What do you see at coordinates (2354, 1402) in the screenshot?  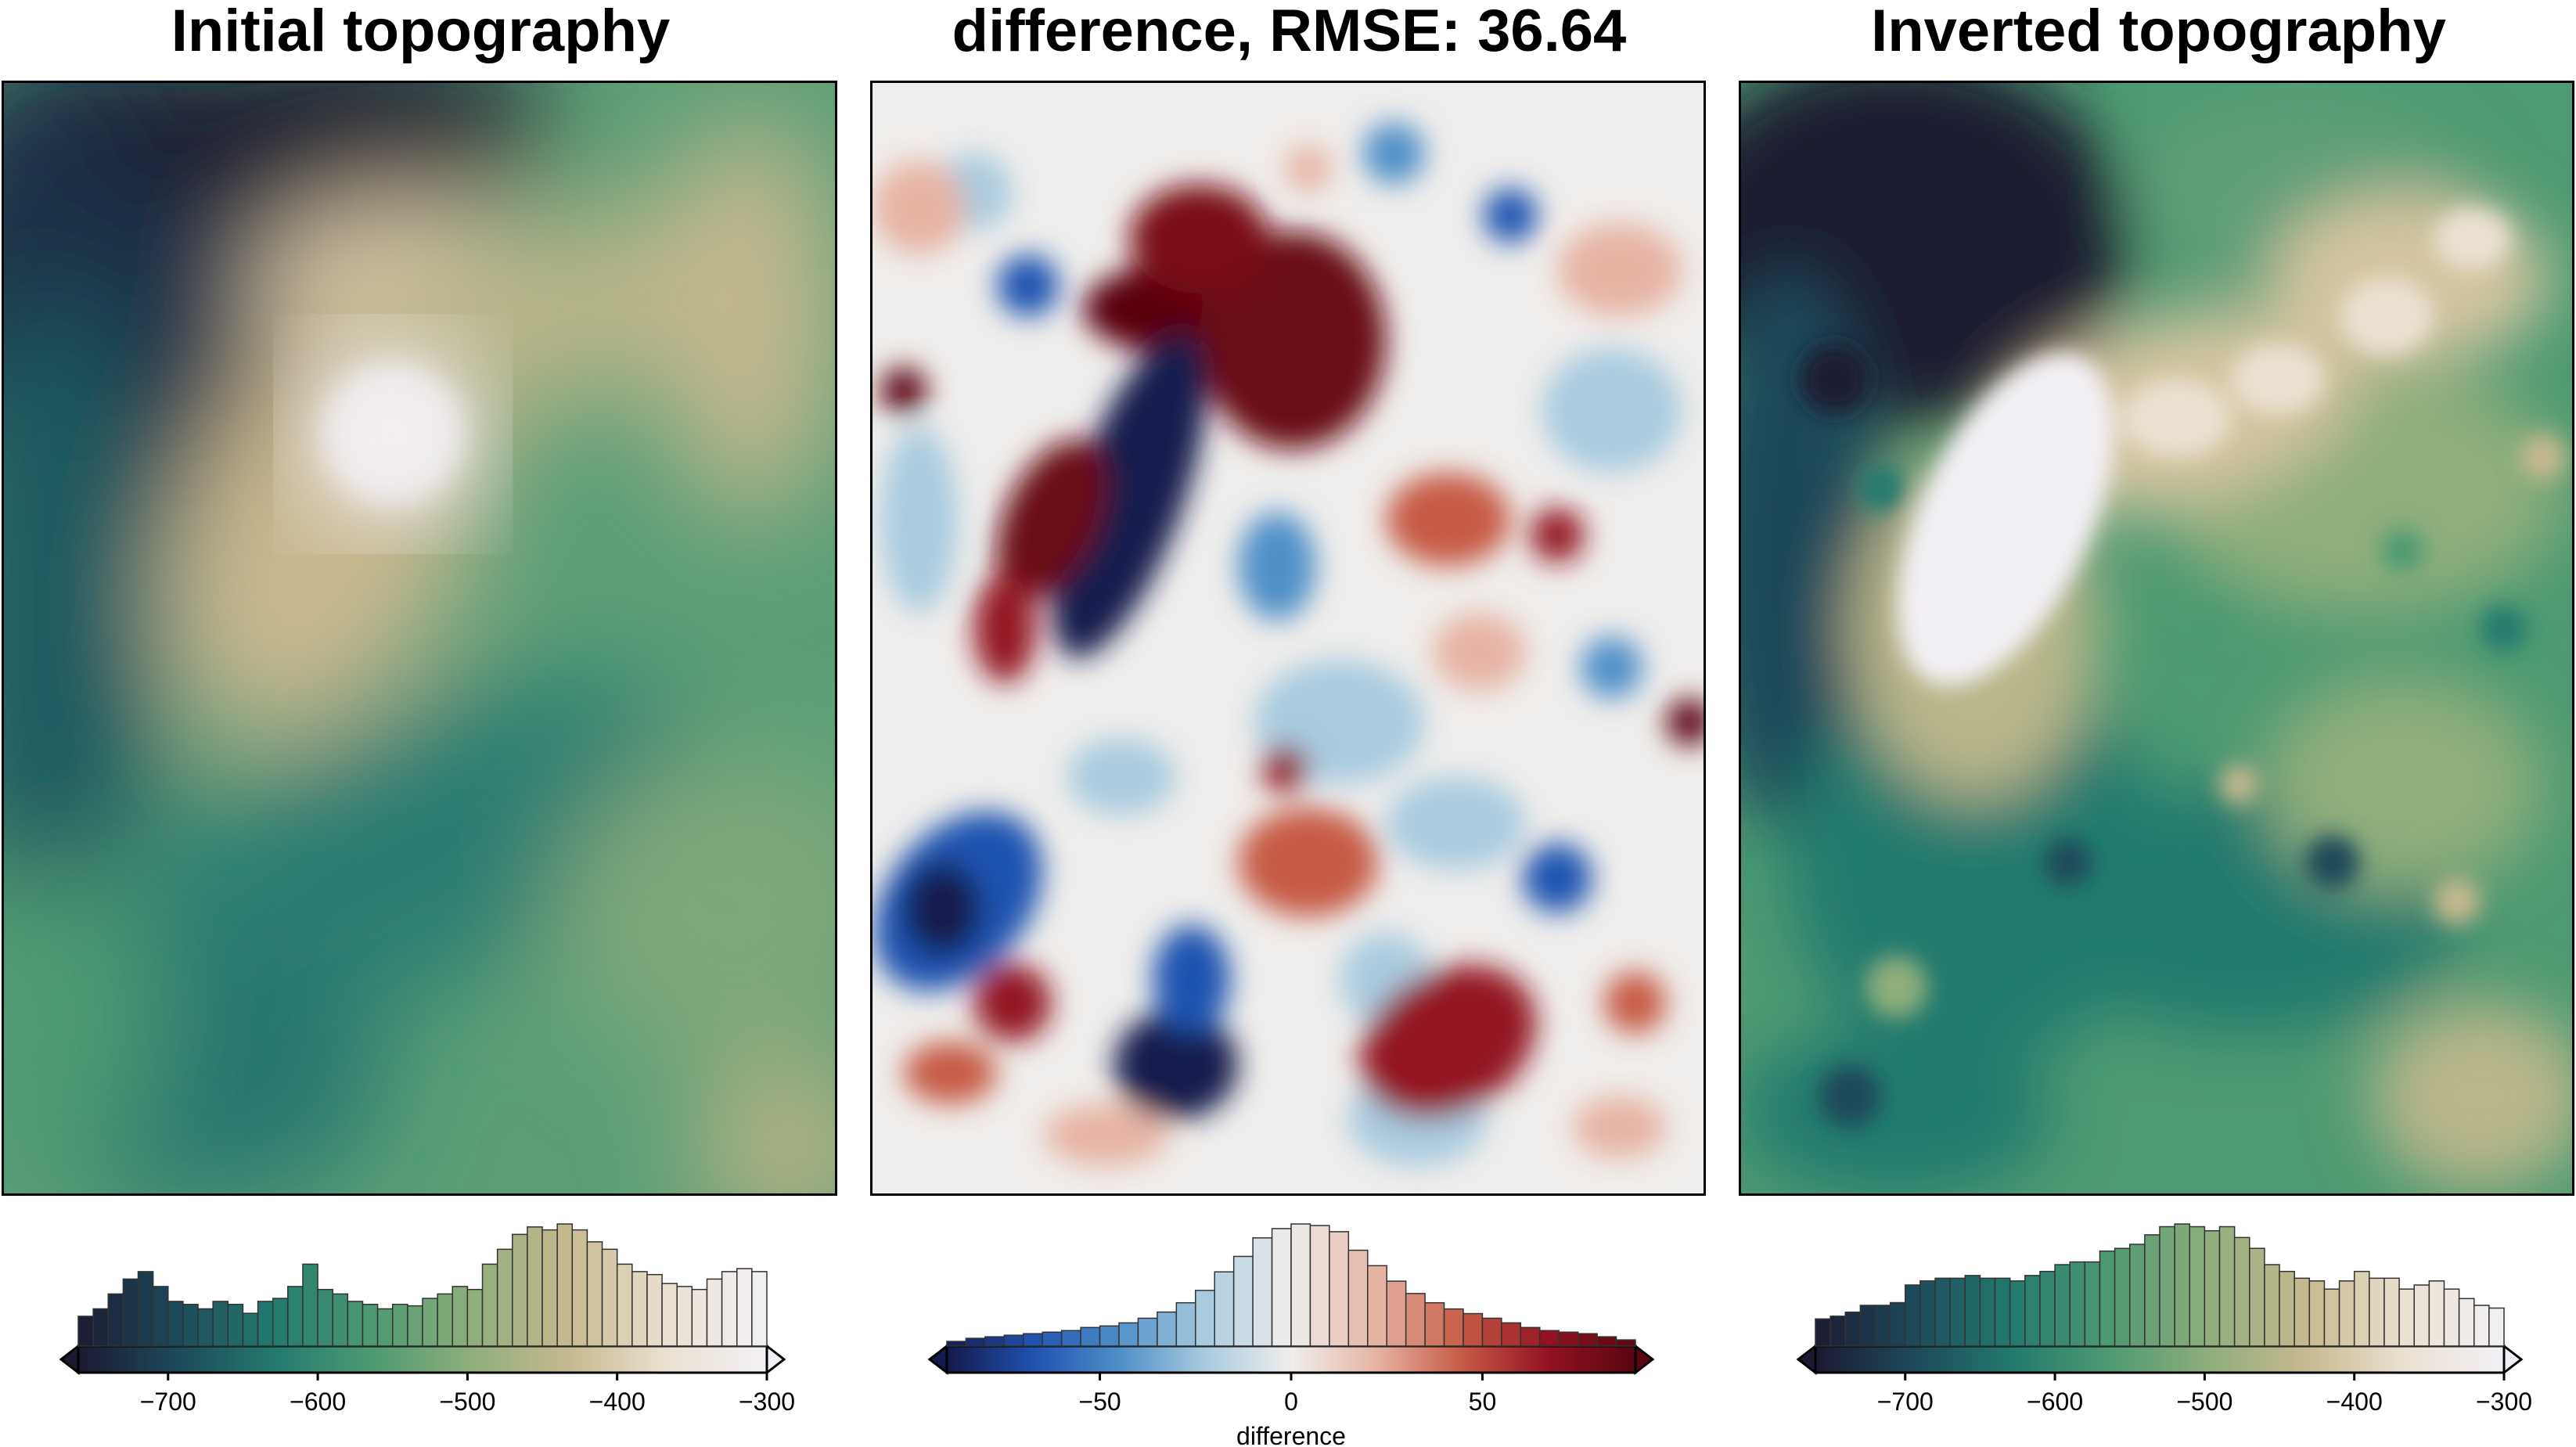 I see `colorbar-tick-label: −400` at bounding box center [2354, 1402].